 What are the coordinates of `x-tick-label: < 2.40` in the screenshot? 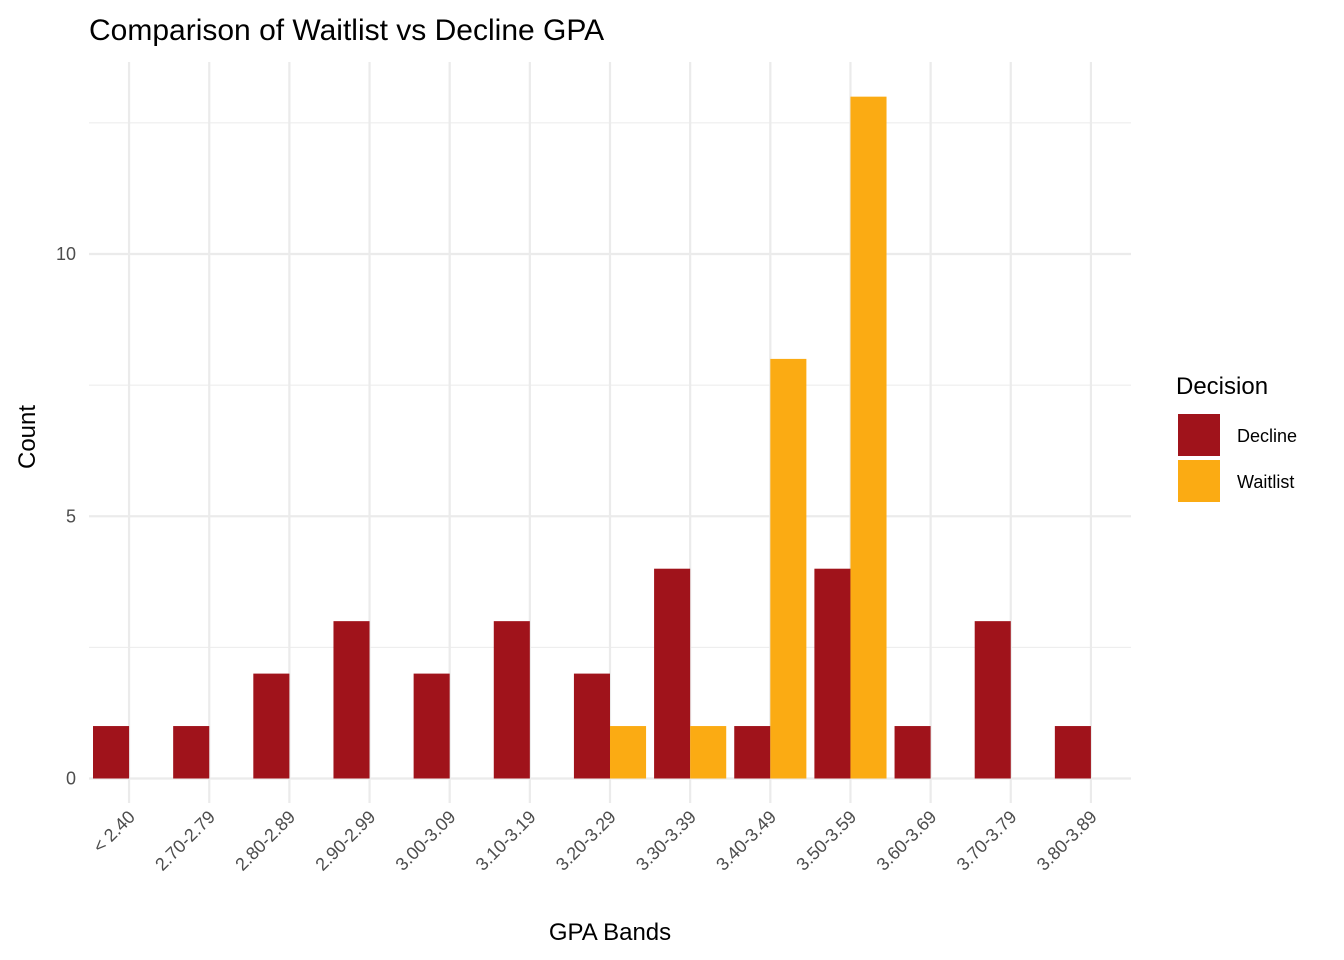 It's located at (114, 832).